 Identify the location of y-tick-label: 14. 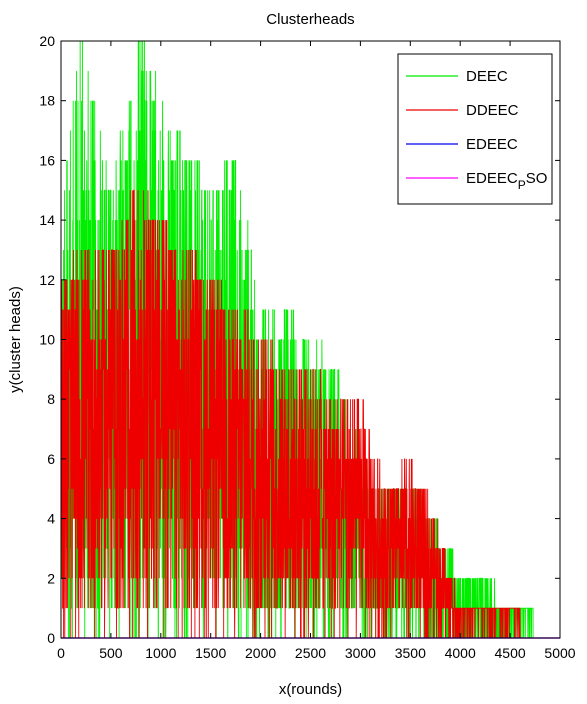
(47, 220).